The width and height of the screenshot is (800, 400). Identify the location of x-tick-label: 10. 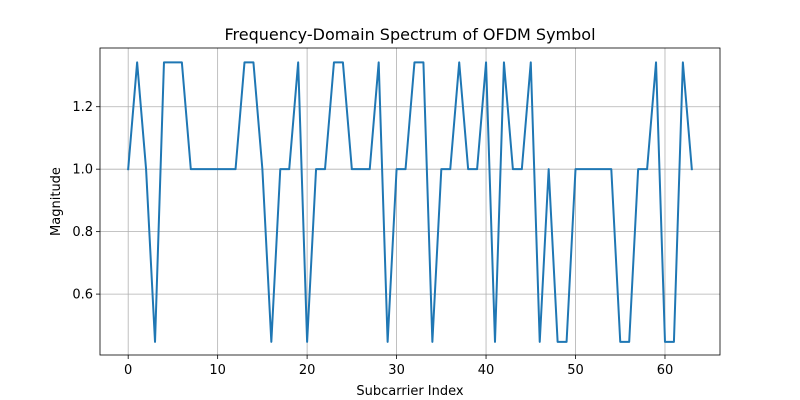
(217, 370).